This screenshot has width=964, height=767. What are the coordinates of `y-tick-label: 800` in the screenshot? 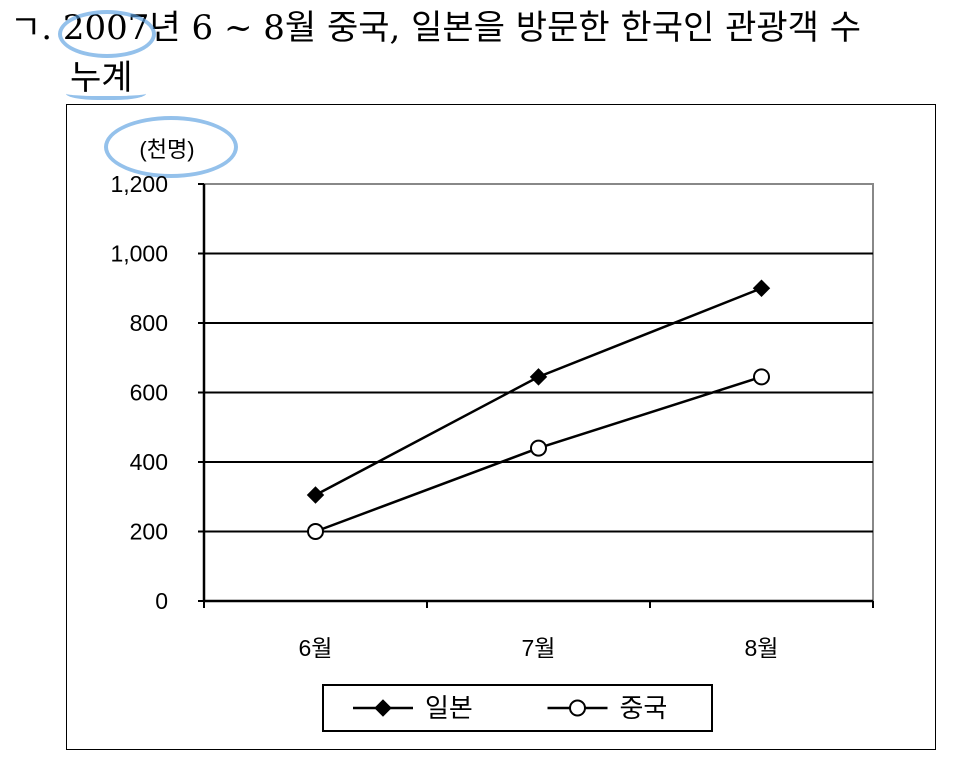 It's located at (149, 323).